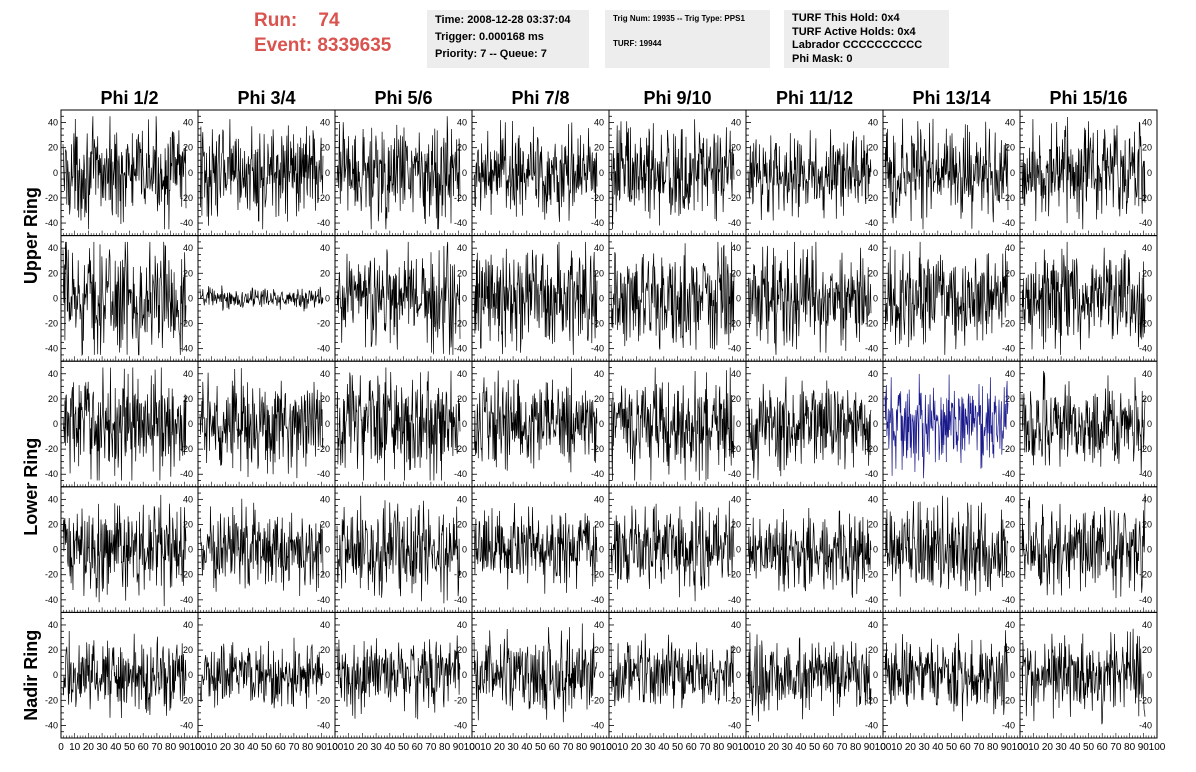  What do you see at coordinates (1088, 98) in the screenshot?
I see `column-title: Phi 15/16` at bounding box center [1088, 98].